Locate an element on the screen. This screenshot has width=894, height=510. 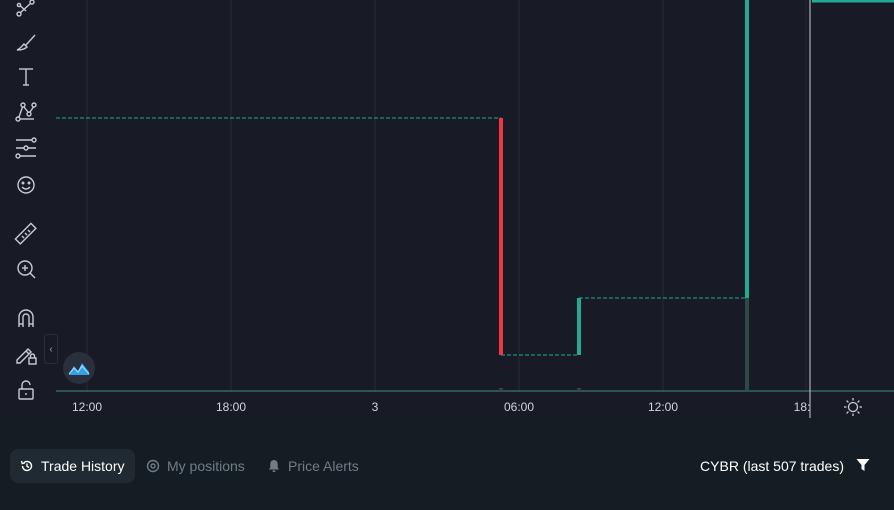
drawing-toolbar is located at coordinates (26, 209).